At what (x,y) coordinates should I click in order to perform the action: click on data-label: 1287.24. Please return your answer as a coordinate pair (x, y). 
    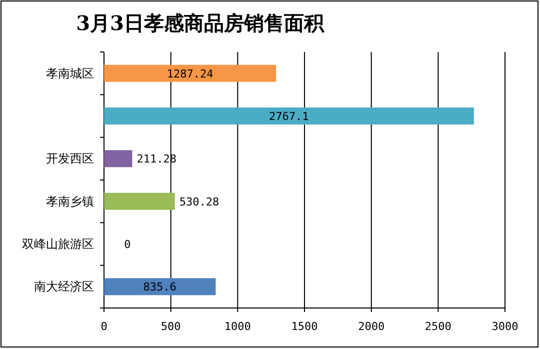
    Looking at the image, I should click on (190, 73).